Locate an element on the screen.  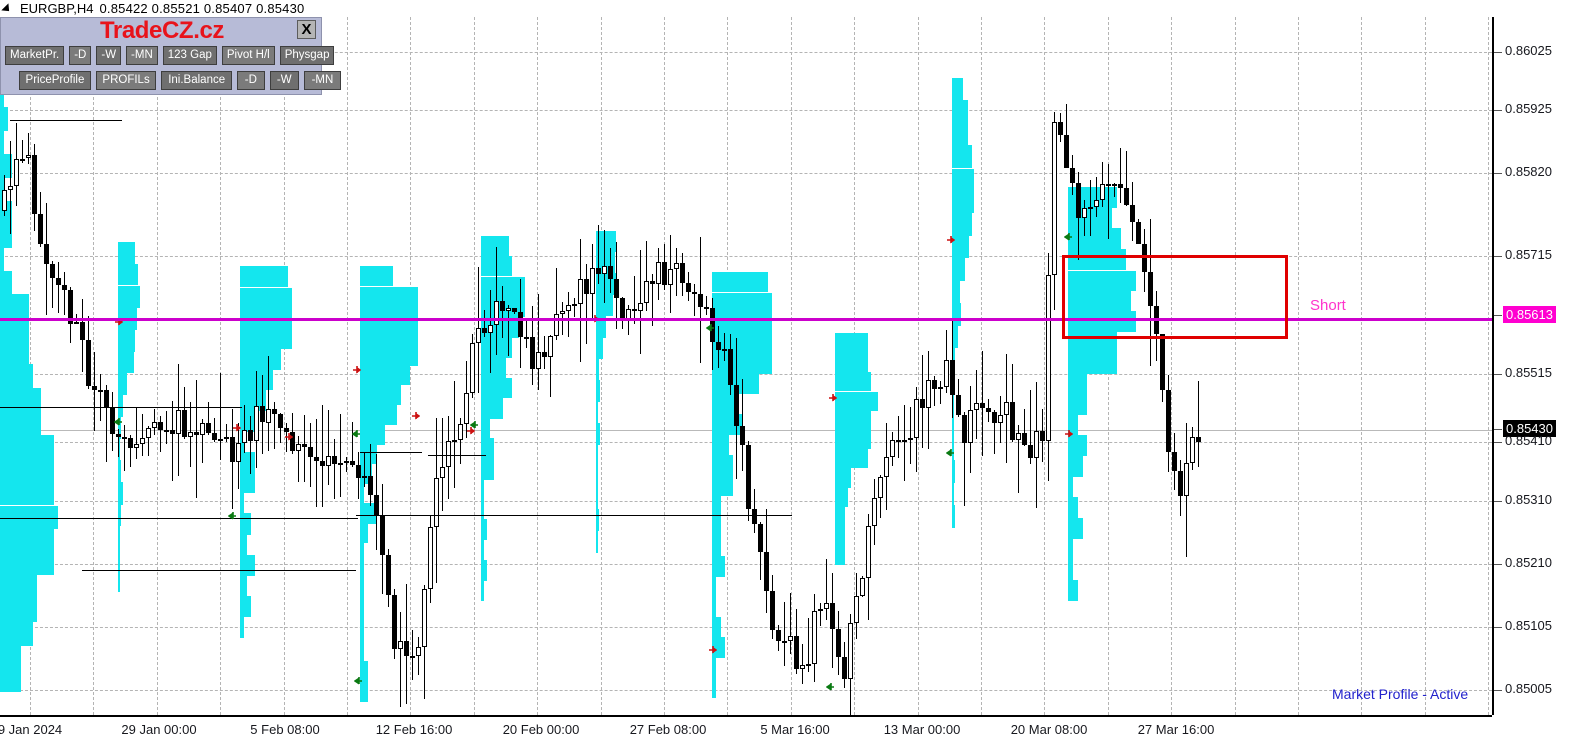
time-axis-label: 27 Feb 08:00 is located at coordinates (668, 729).